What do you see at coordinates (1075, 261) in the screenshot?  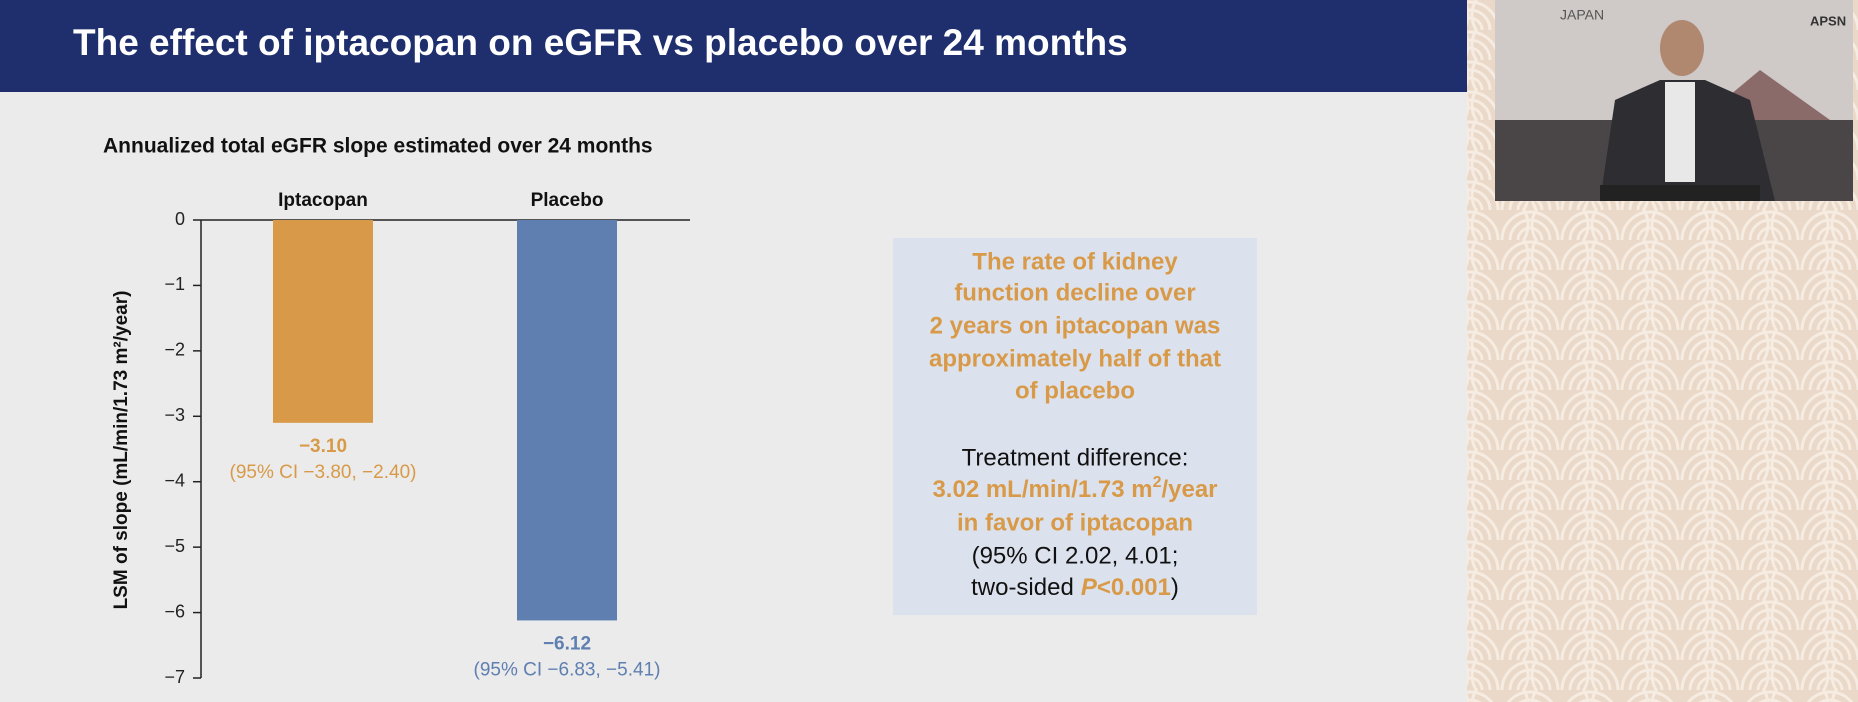 I see `callout-line: The rate of kidney` at bounding box center [1075, 261].